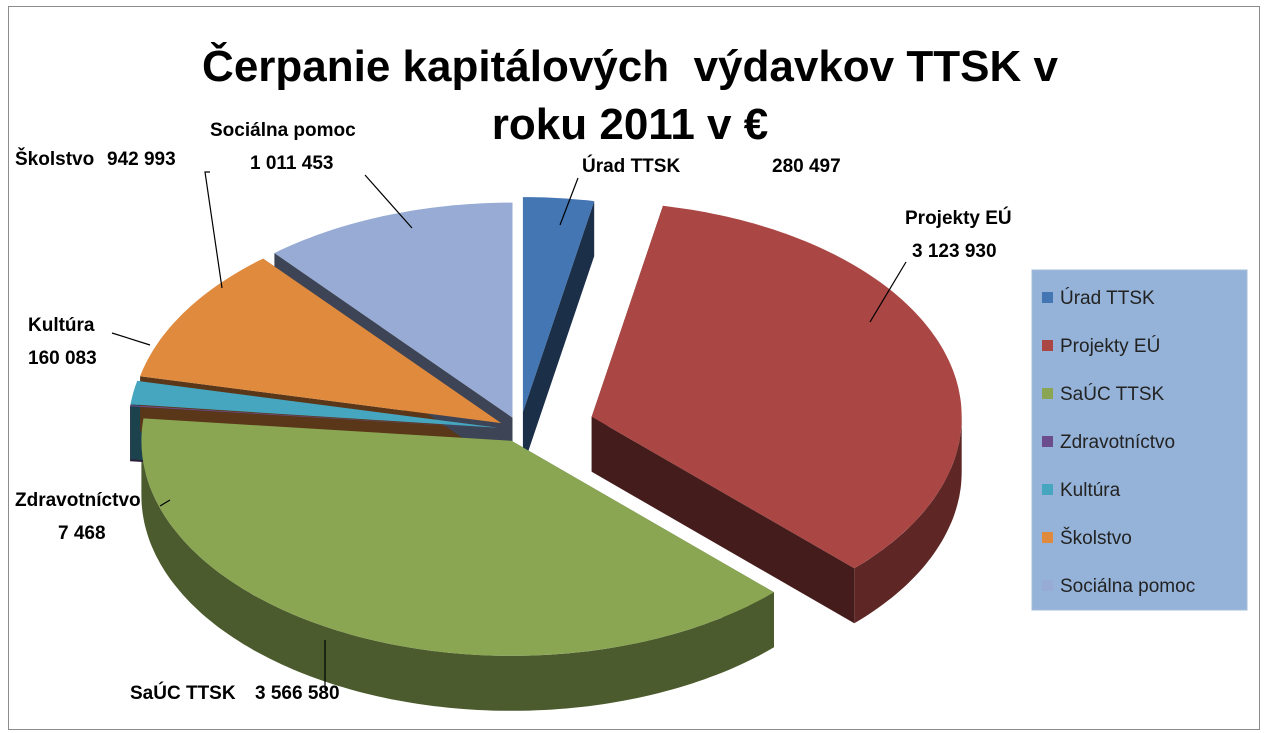  I want to click on data-label-name: Školstvo, so click(54, 159).